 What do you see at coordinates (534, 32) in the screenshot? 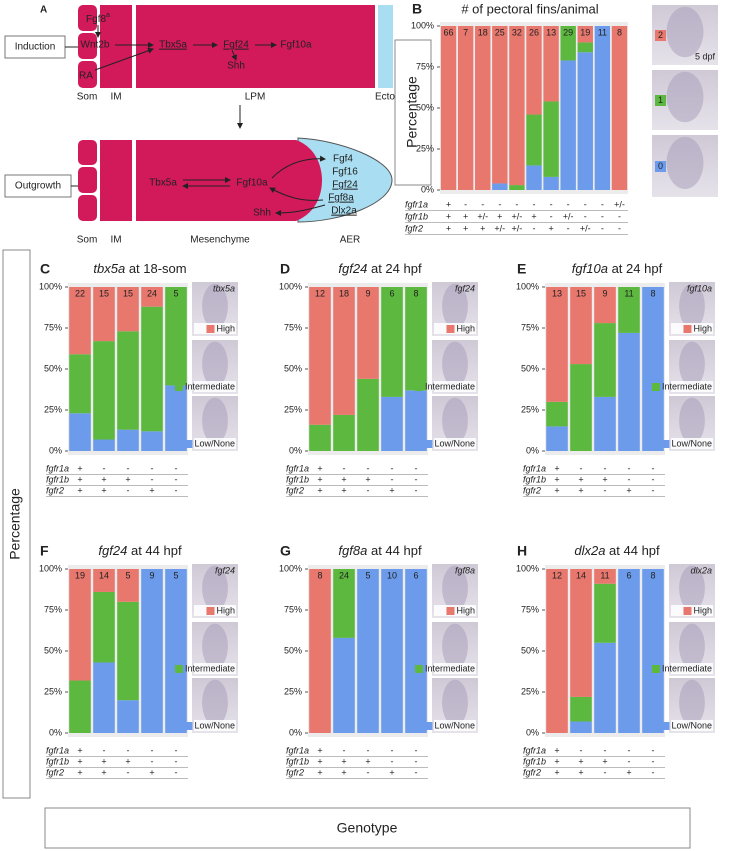
I see `count-label: 26` at bounding box center [534, 32].